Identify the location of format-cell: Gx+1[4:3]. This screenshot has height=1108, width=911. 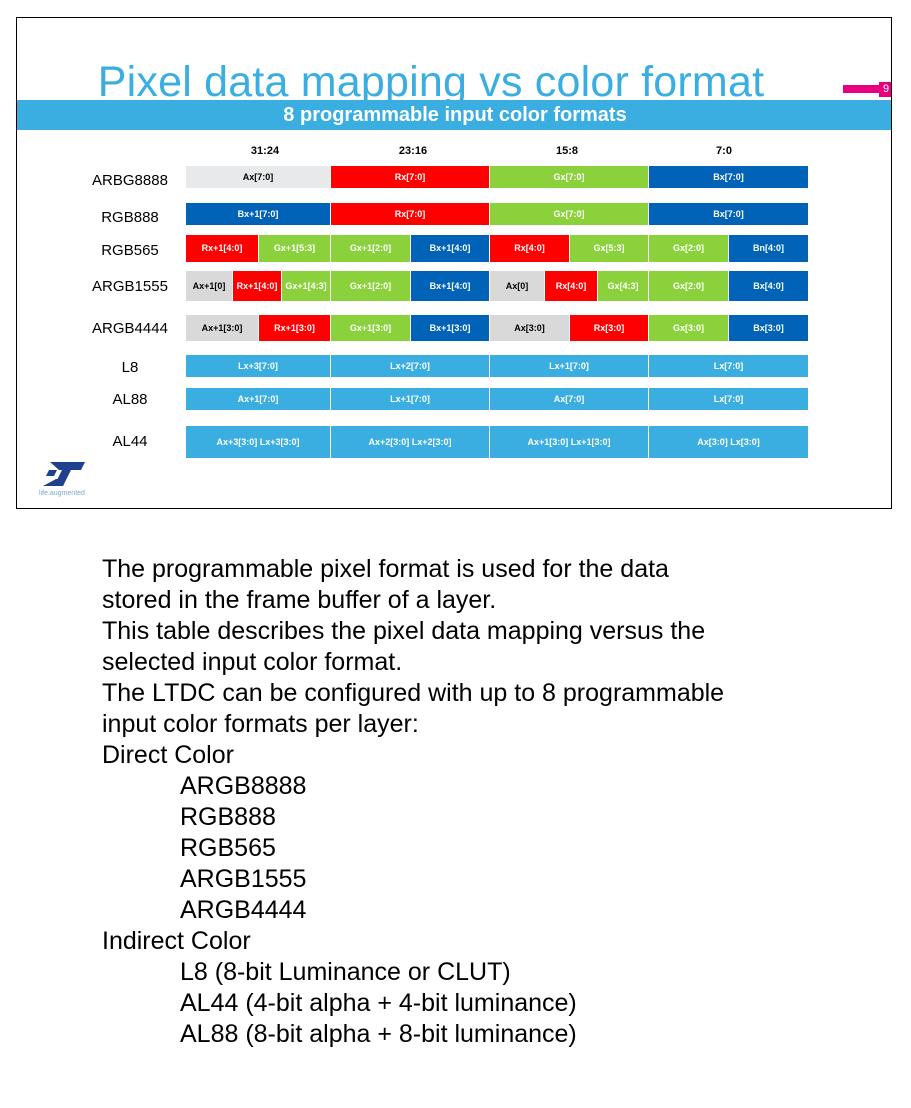
(306, 286).